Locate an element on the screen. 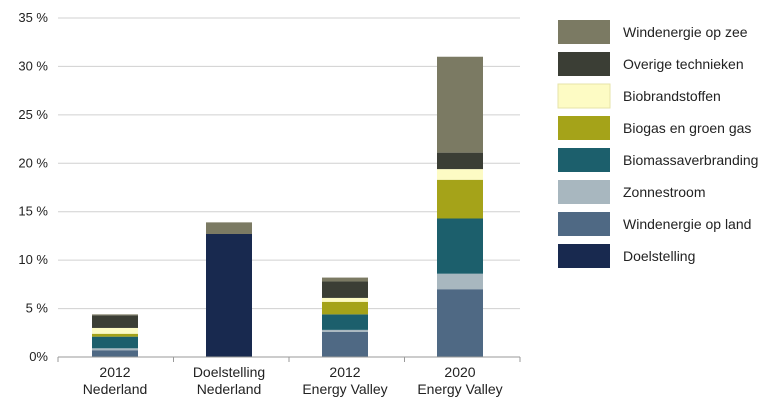 The height and width of the screenshot is (404, 784). legend-label: Windenergie op land is located at coordinates (687, 224).